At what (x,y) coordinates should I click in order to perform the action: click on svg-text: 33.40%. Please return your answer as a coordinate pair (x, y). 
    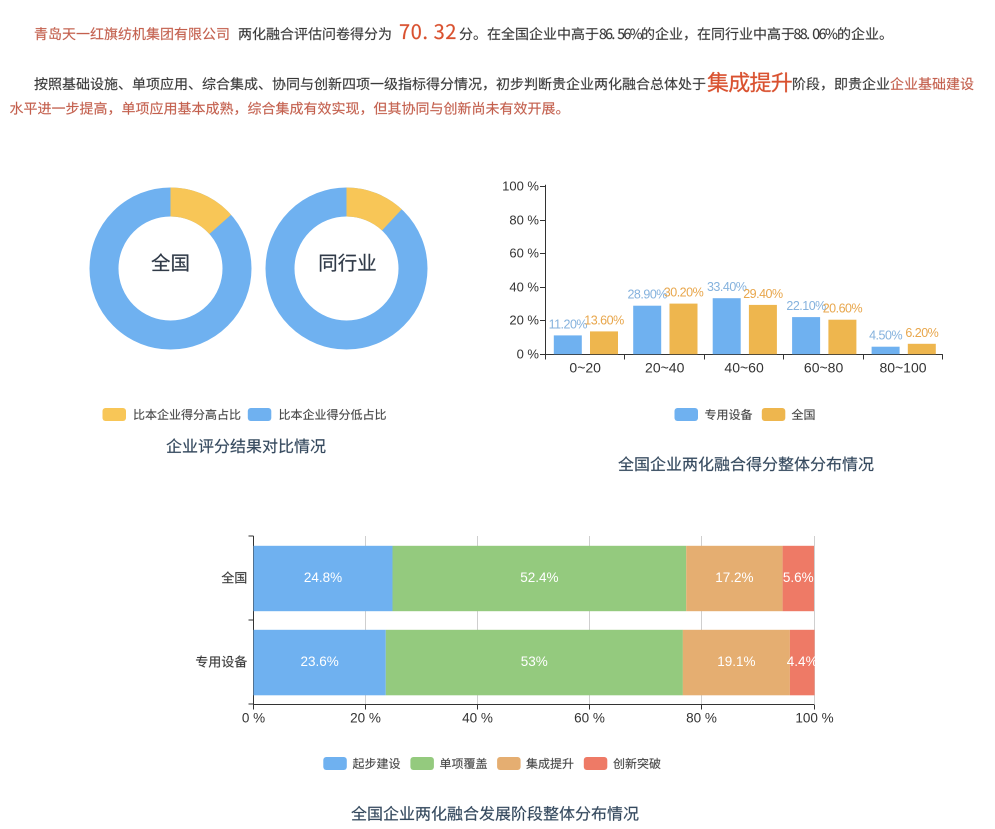
    Looking at the image, I should click on (727, 287).